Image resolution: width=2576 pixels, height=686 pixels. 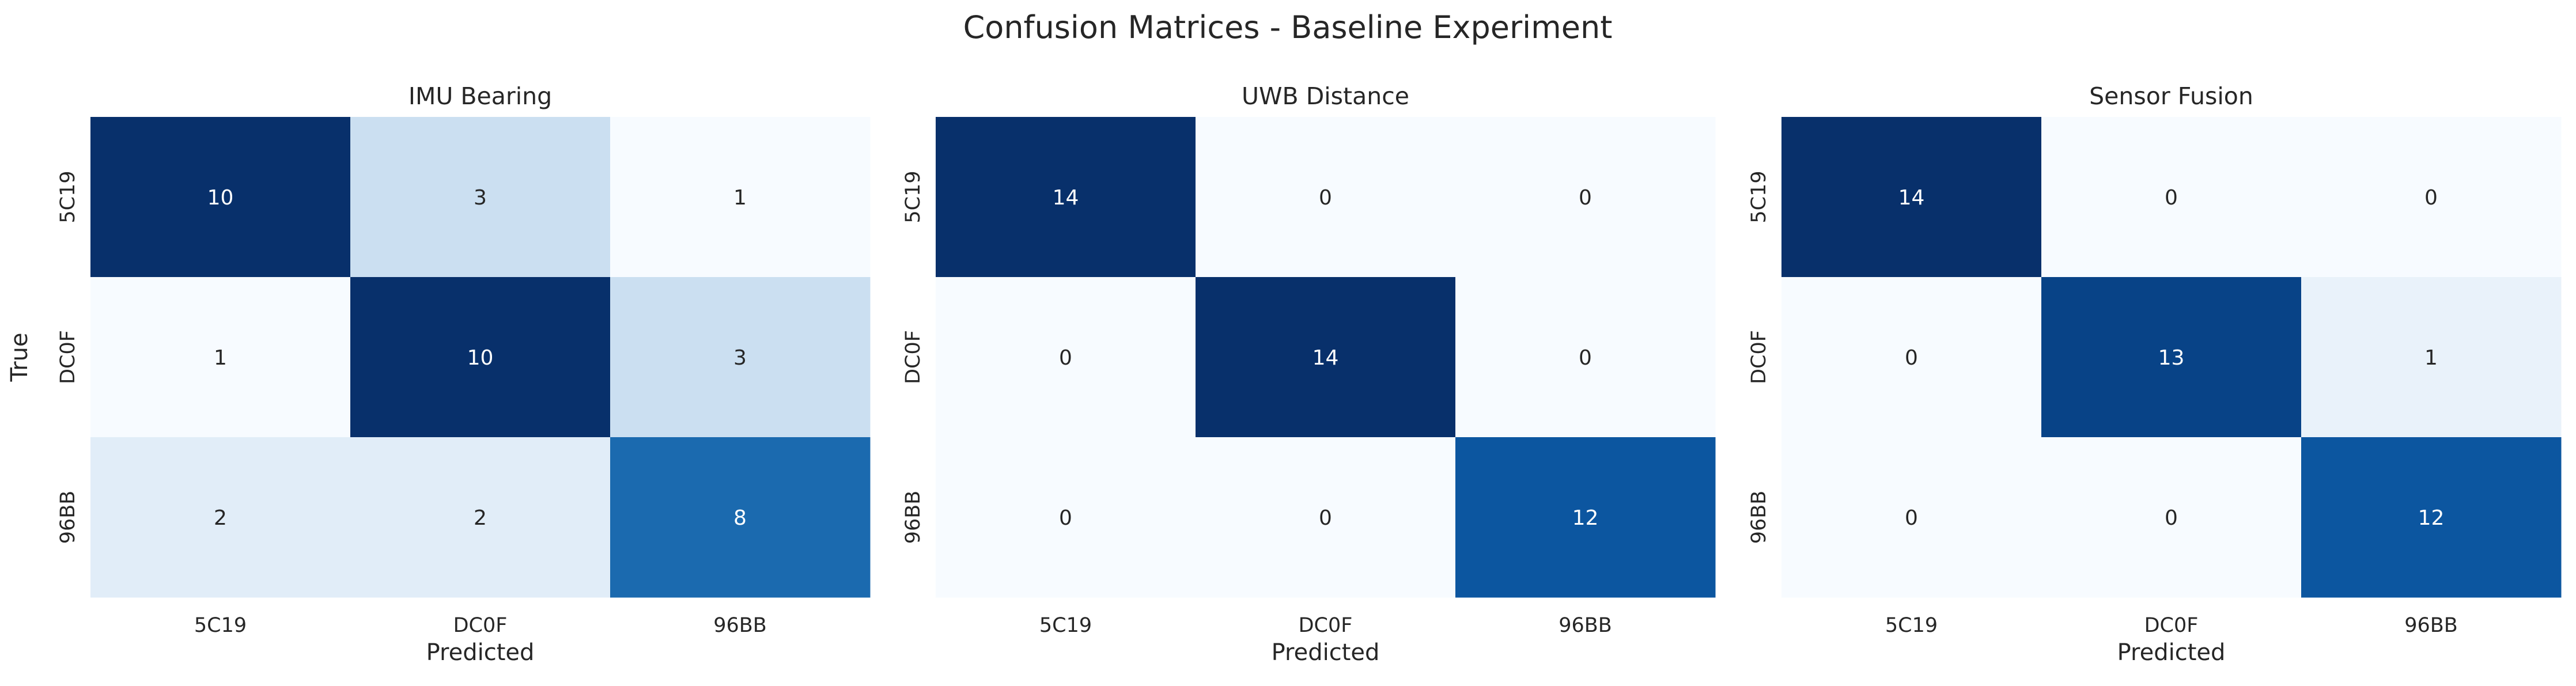 I want to click on cell-value-label: 8, so click(x=740, y=518).